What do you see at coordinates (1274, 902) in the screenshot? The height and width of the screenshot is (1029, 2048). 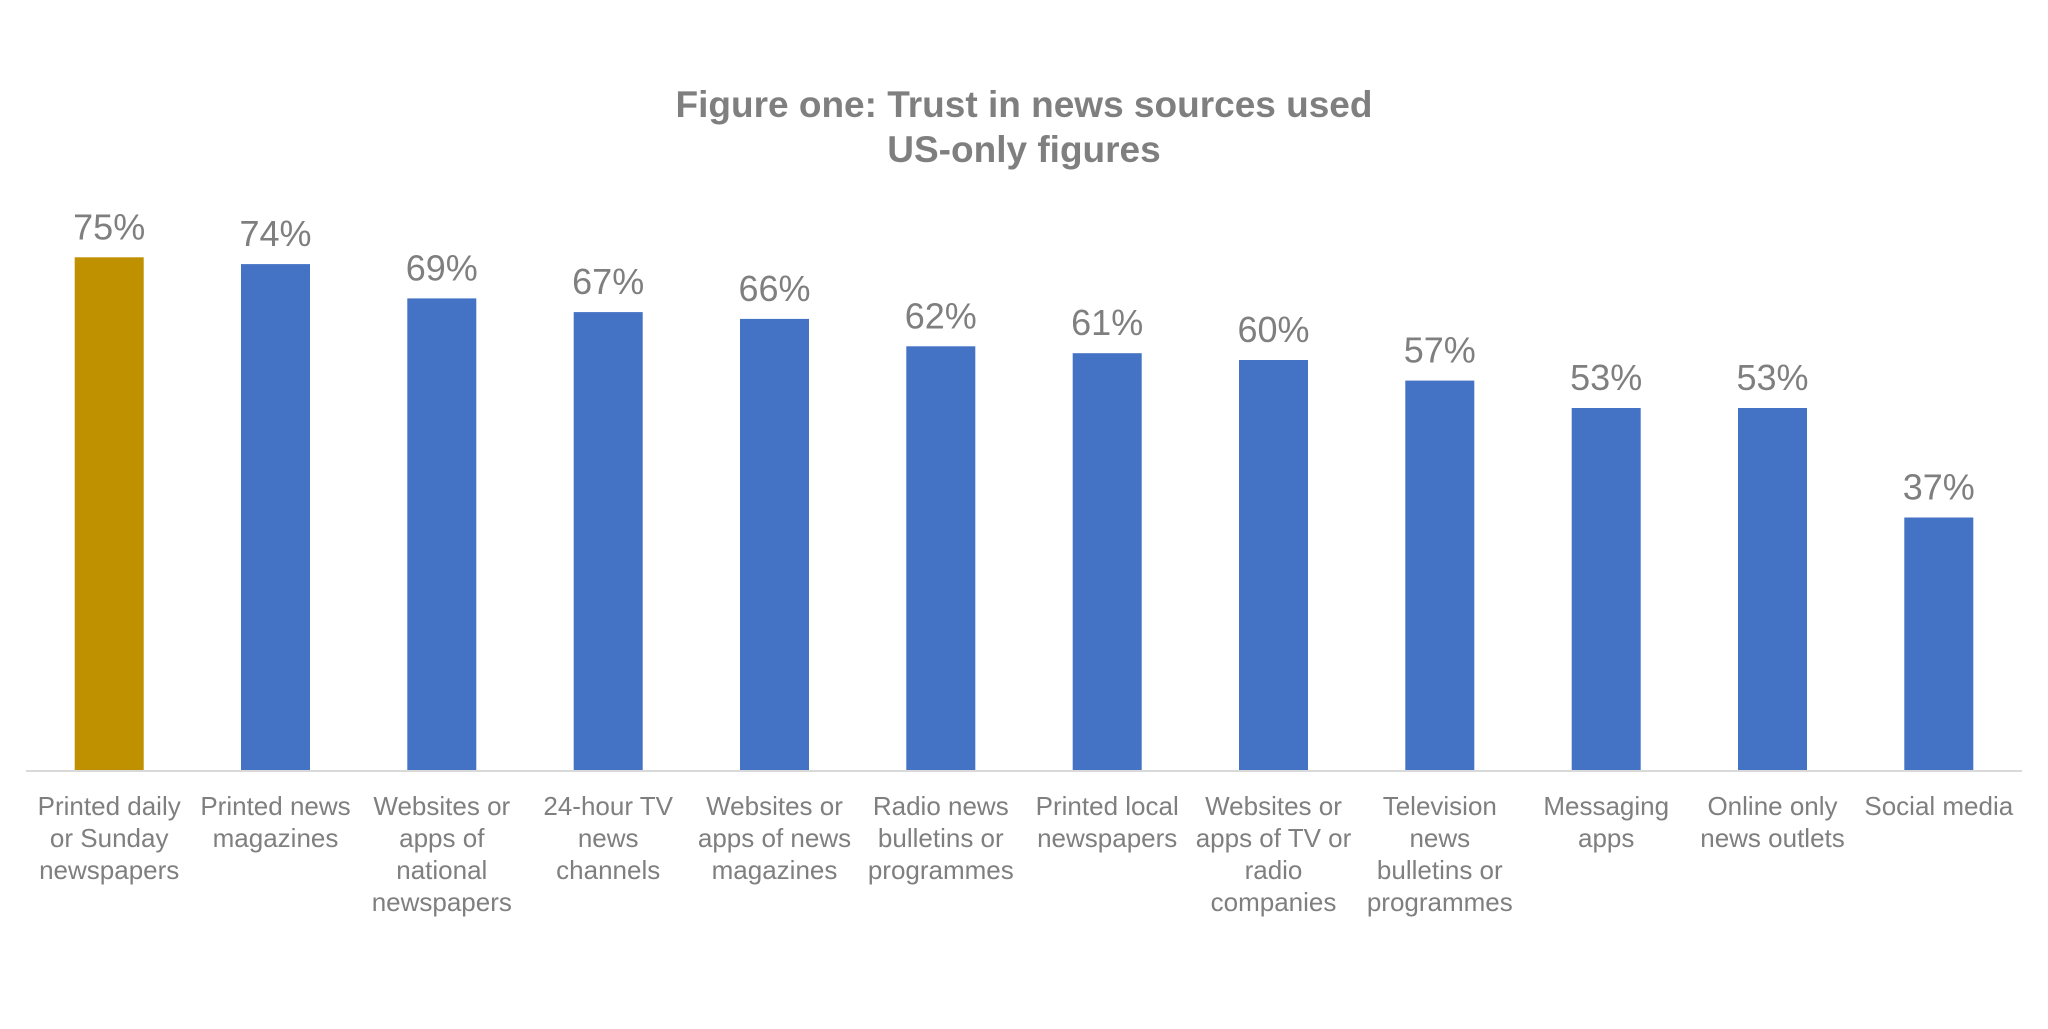 I see `category-label-line: companies` at bounding box center [1274, 902].